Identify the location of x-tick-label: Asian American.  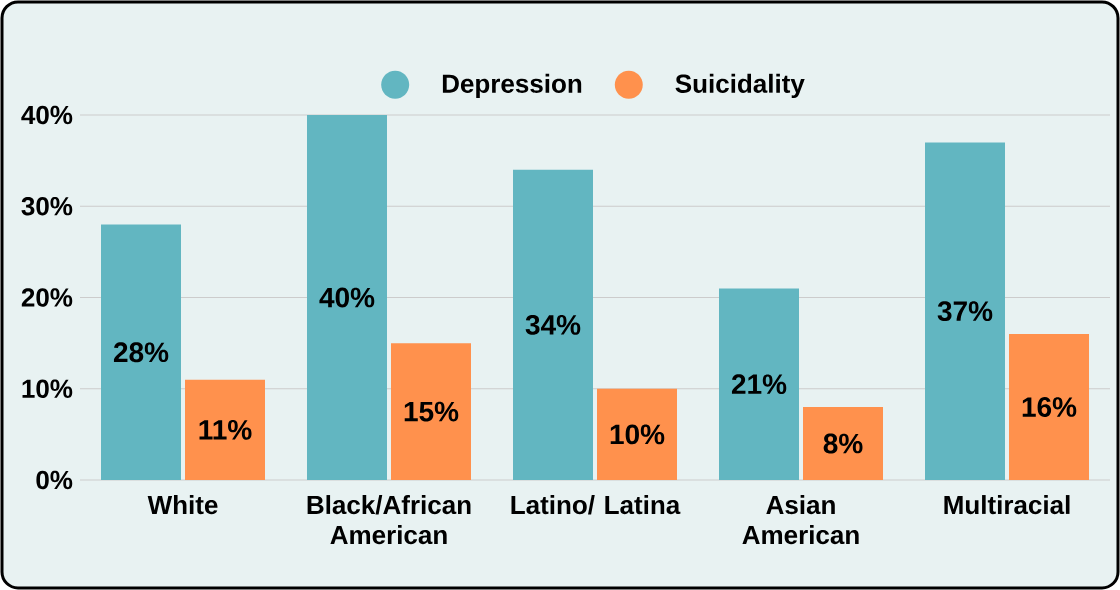
(800, 520).